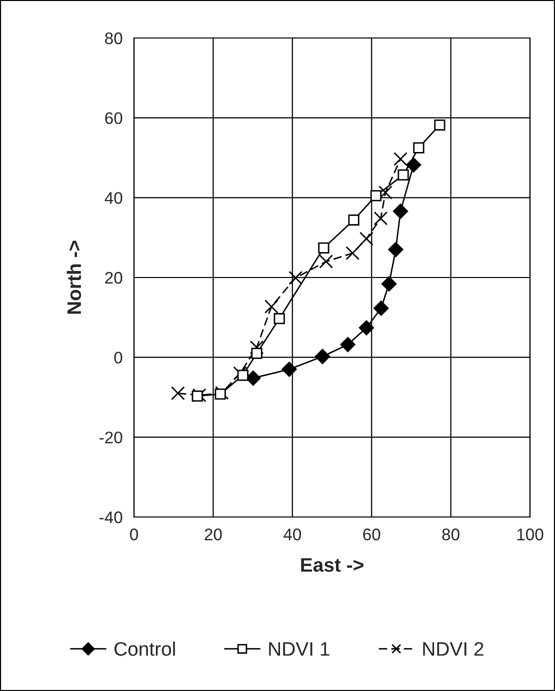  Describe the element at coordinates (74, 277) in the screenshot. I see `y-axis-title: North ->` at that location.